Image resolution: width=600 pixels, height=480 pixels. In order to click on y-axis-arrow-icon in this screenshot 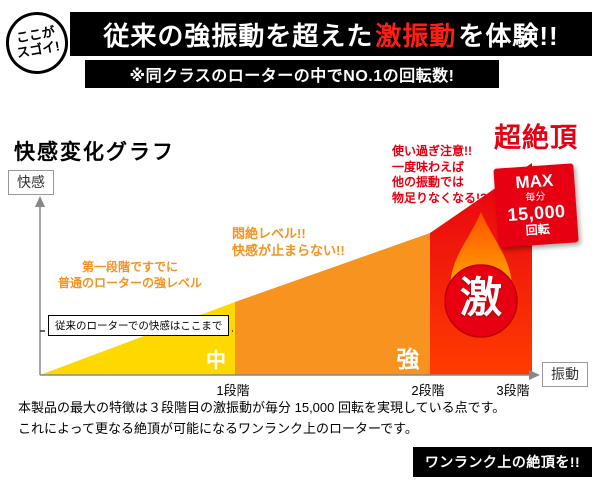, I will do `click(40, 201)`.